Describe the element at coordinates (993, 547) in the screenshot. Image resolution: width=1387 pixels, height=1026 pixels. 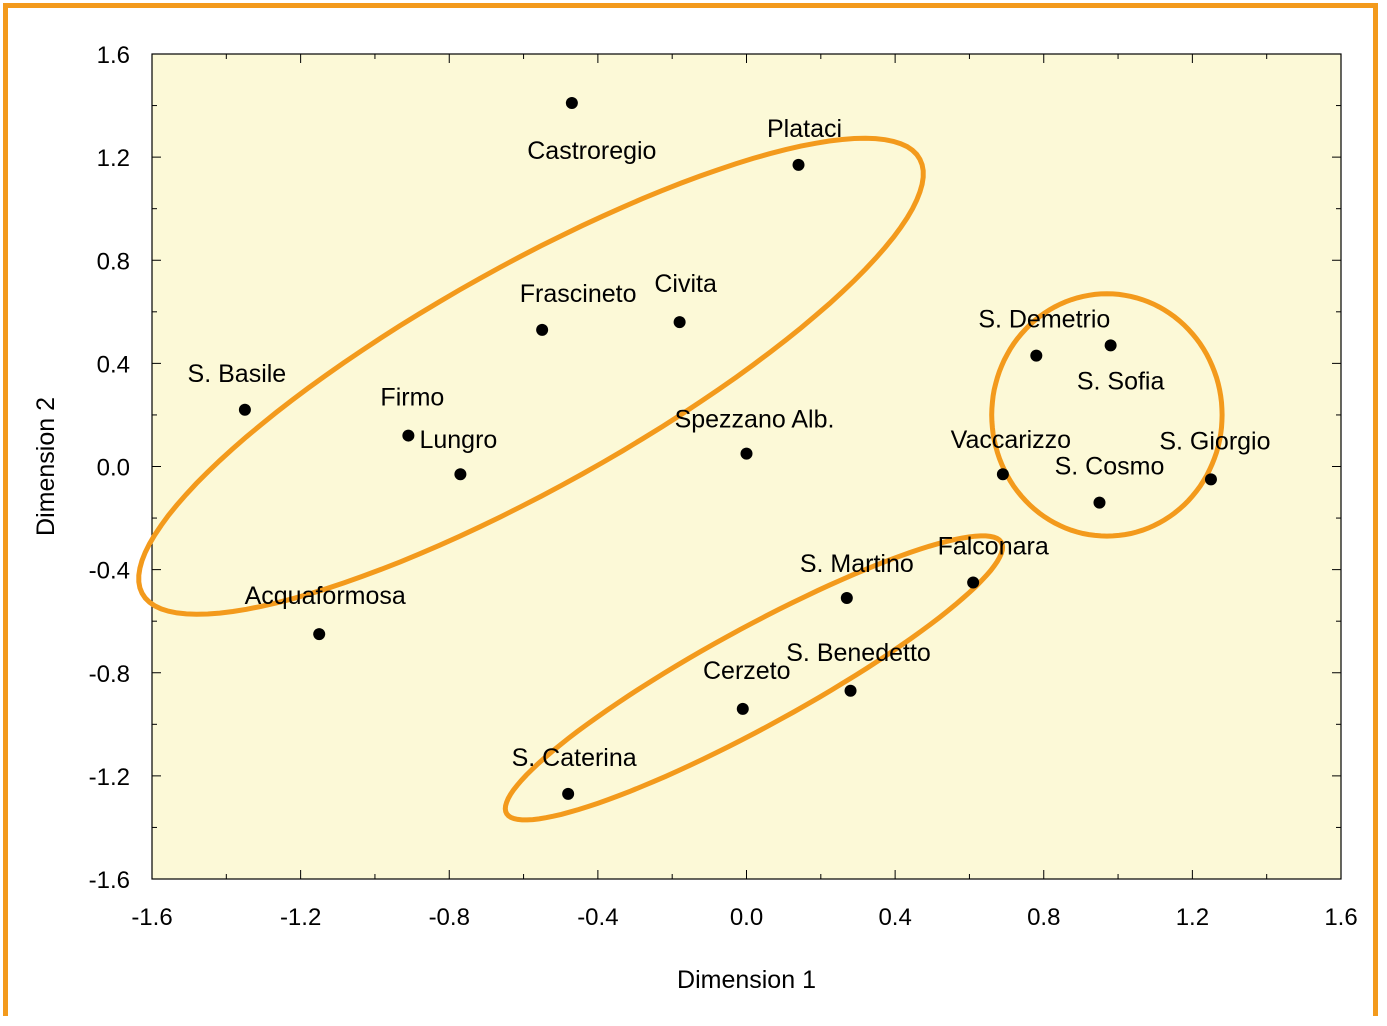
I see `point-label: Falconara` at that location.